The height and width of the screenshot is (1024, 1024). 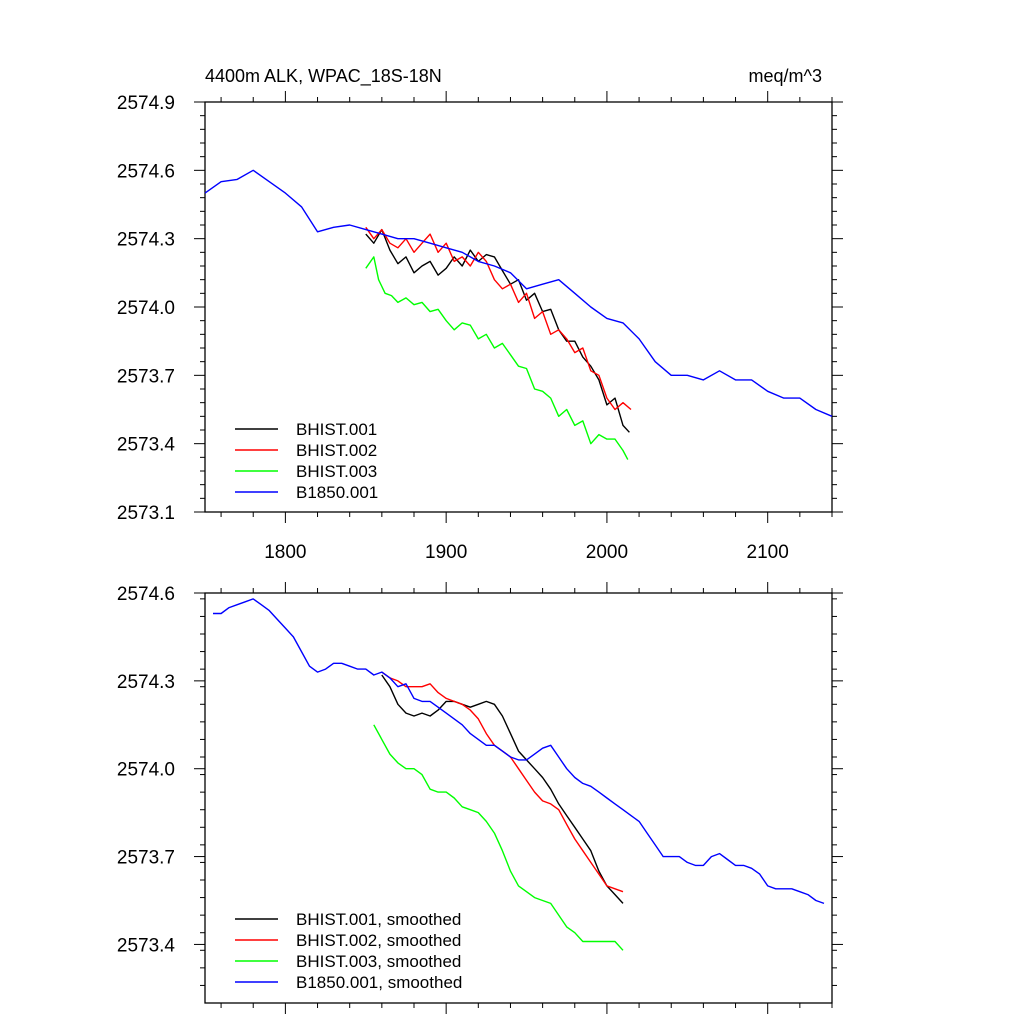 What do you see at coordinates (336, 450) in the screenshot?
I see `legend-label: BHIST.002` at bounding box center [336, 450].